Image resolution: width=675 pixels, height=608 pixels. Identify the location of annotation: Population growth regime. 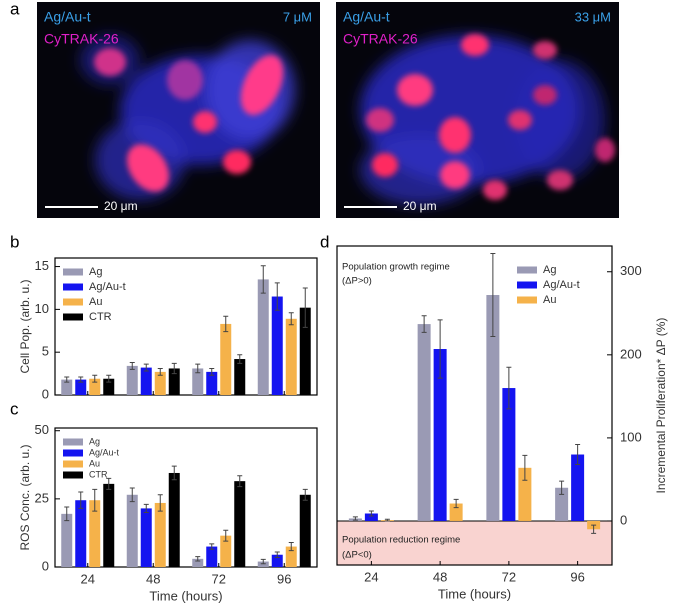
(396, 267).